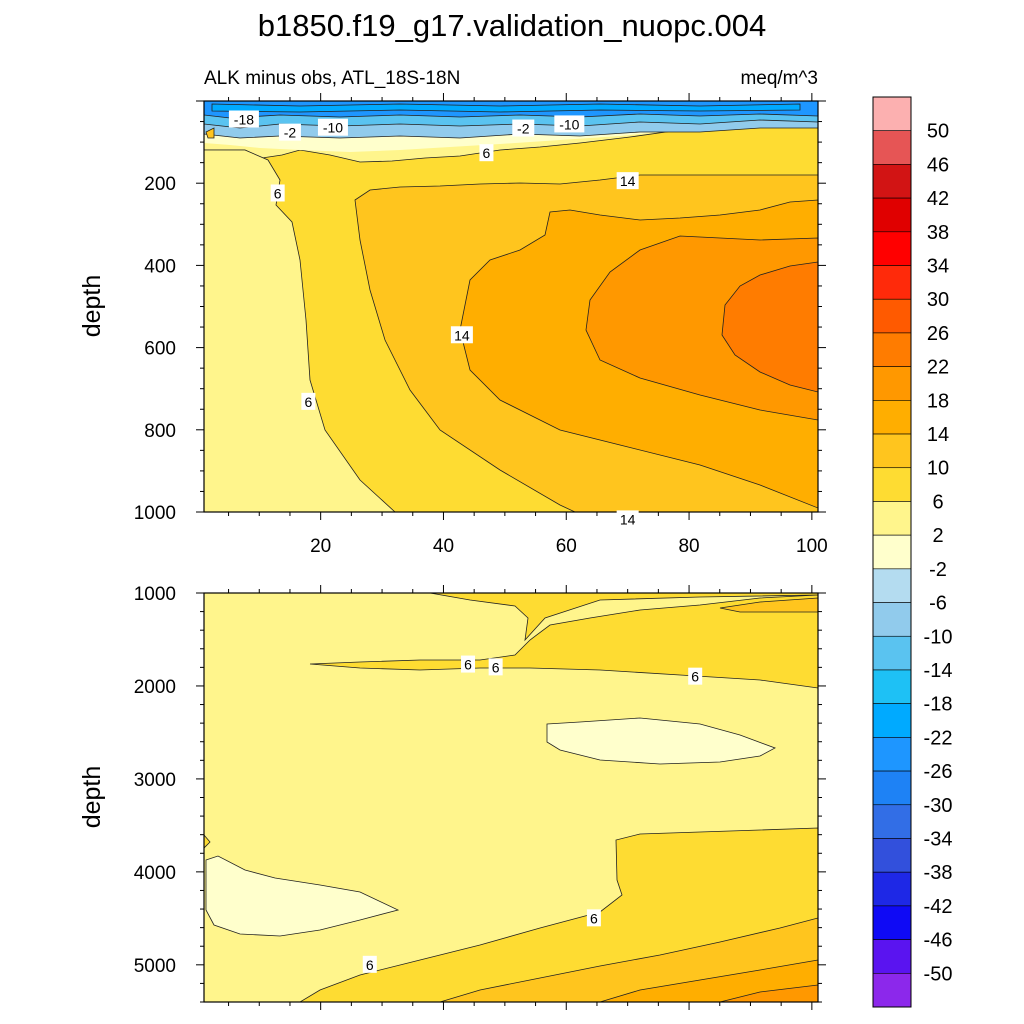 Image resolution: width=1024 pixels, height=1024 pixels. I want to click on colorbar-label: 14, so click(938, 435).